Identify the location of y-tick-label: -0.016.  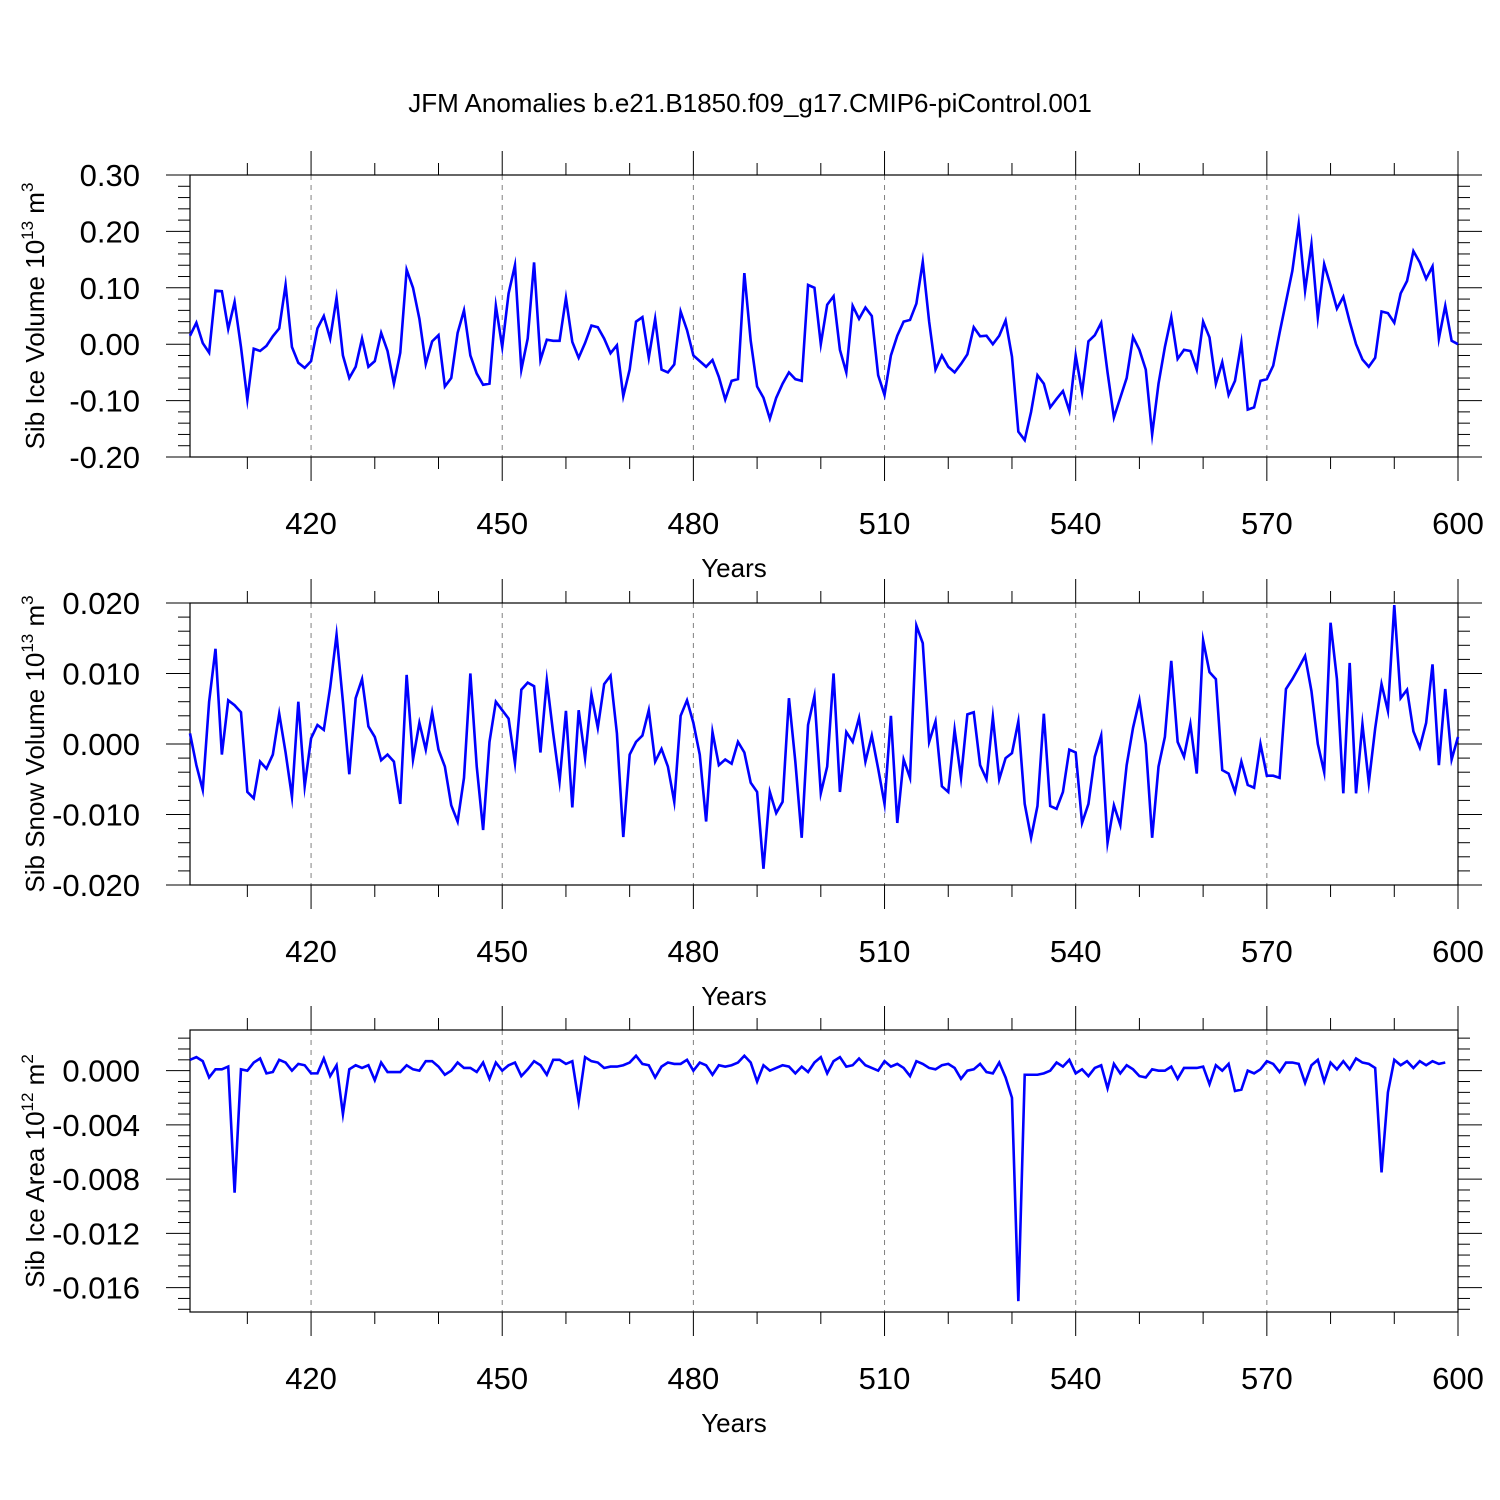
(96, 1288).